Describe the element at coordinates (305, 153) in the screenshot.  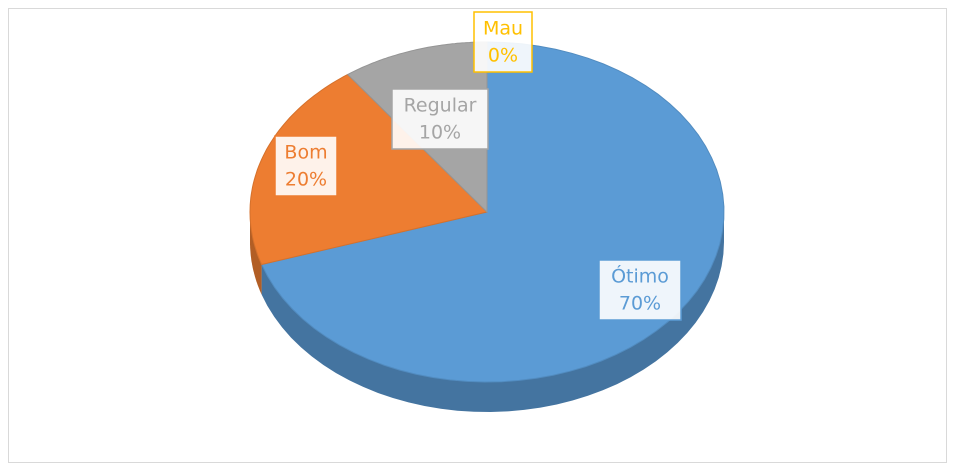
I see `data-label-name: Bom` at that location.